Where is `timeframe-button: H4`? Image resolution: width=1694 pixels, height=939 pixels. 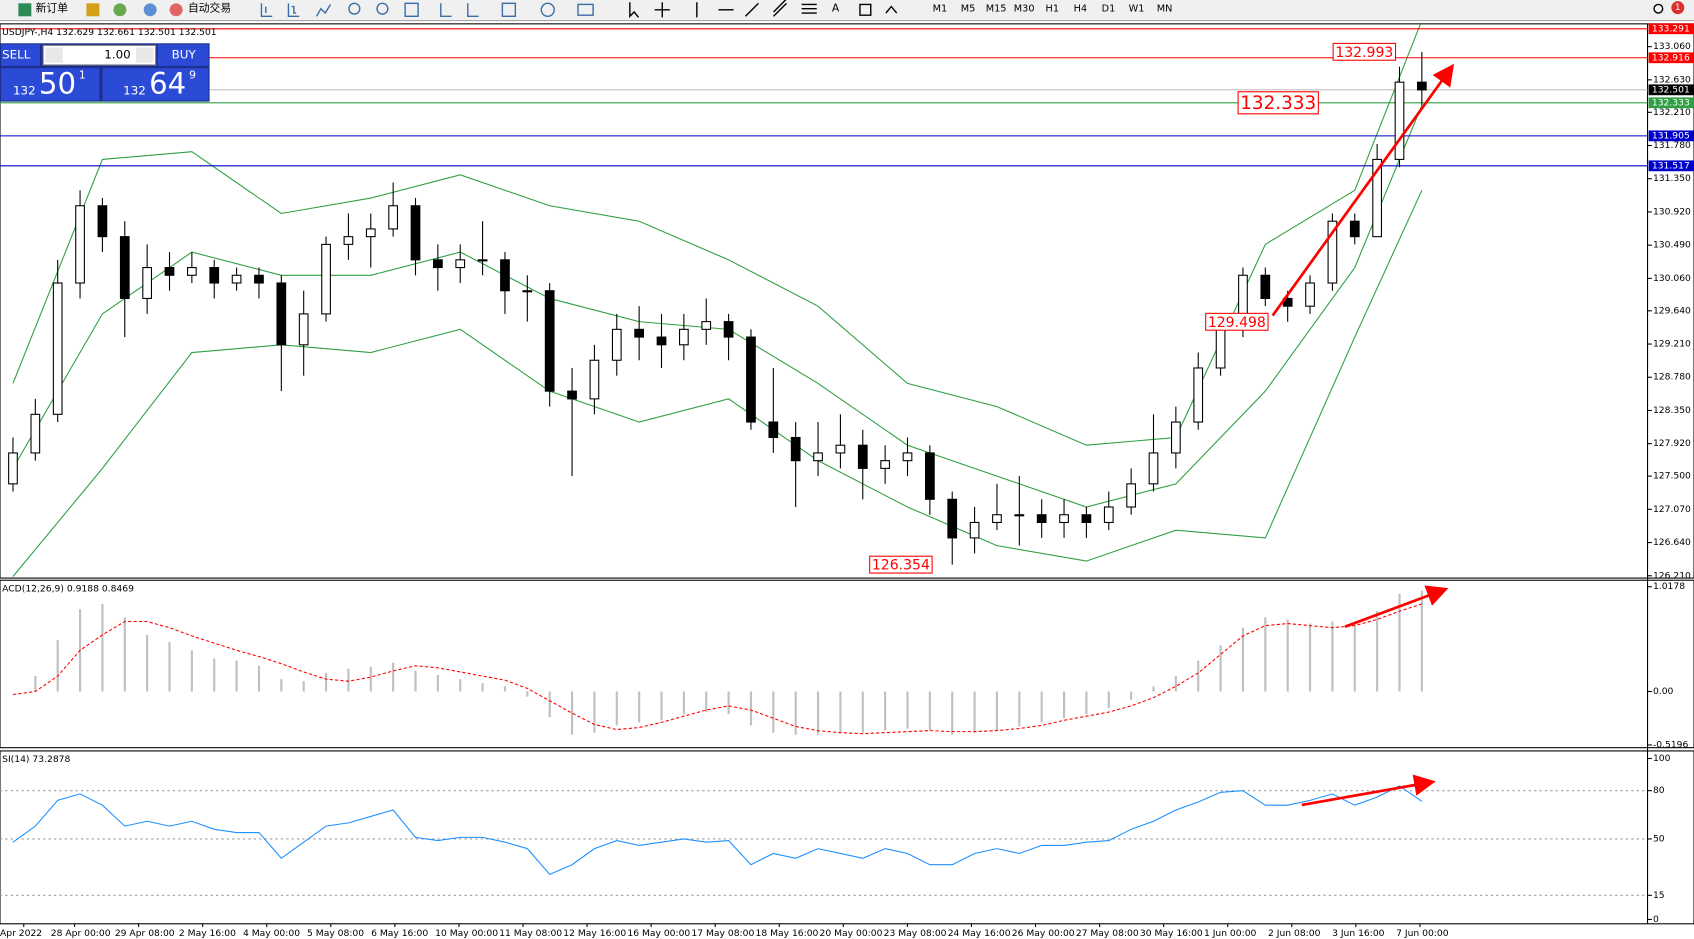
timeframe-button: H4 is located at coordinates (1081, 9).